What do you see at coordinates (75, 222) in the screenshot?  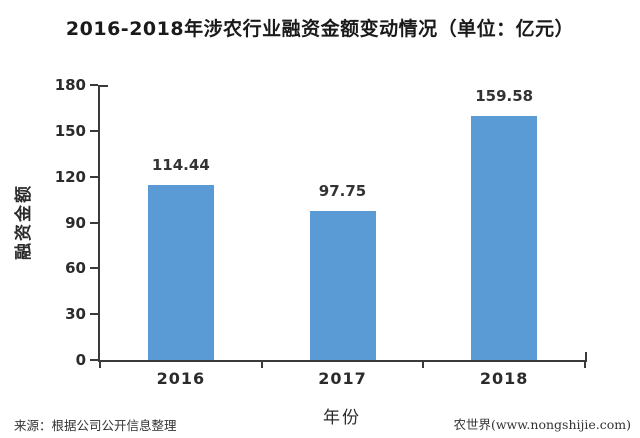 I see `y-tick-label: 90` at bounding box center [75, 222].